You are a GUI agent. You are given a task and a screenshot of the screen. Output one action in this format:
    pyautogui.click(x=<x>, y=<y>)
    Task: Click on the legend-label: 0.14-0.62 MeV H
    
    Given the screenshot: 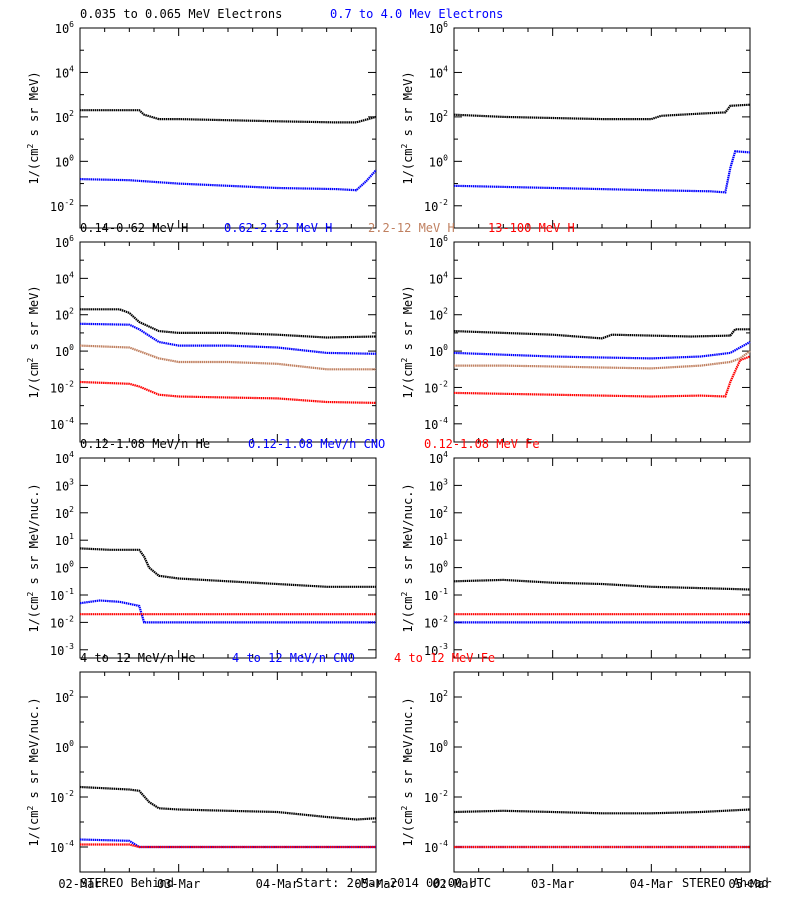 What is the action you would take?
    pyautogui.click(x=134, y=228)
    